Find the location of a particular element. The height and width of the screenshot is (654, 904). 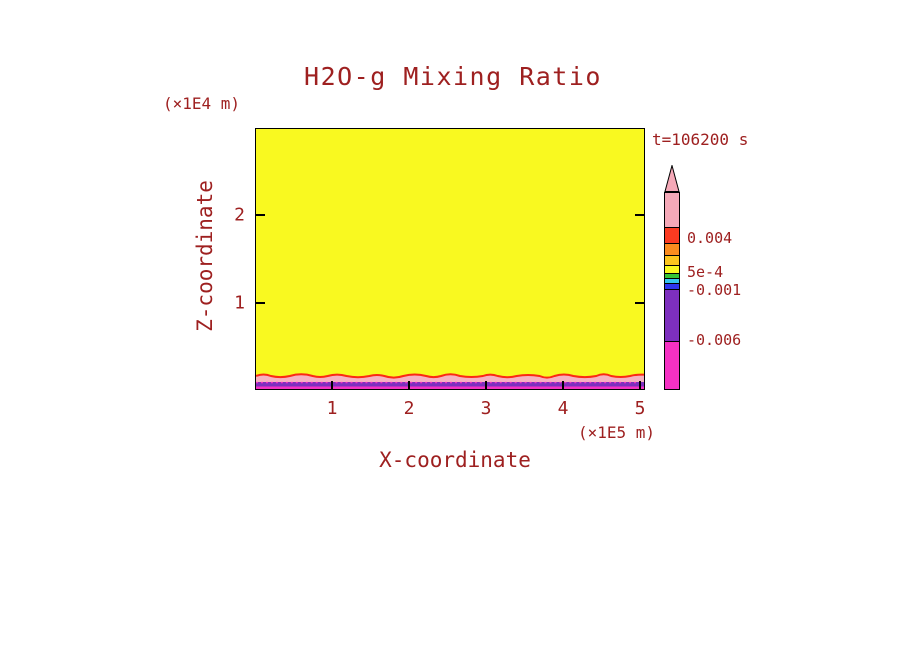

x-axis-label: X-coordinate is located at coordinates (455, 460).